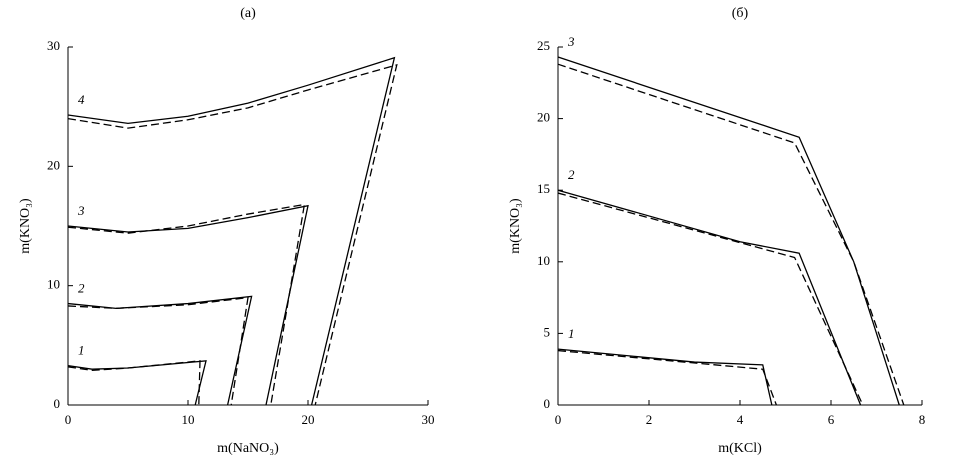 This screenshot has height=471, width=954. I want to click on x-tick-label: 10, so click(188, 419).